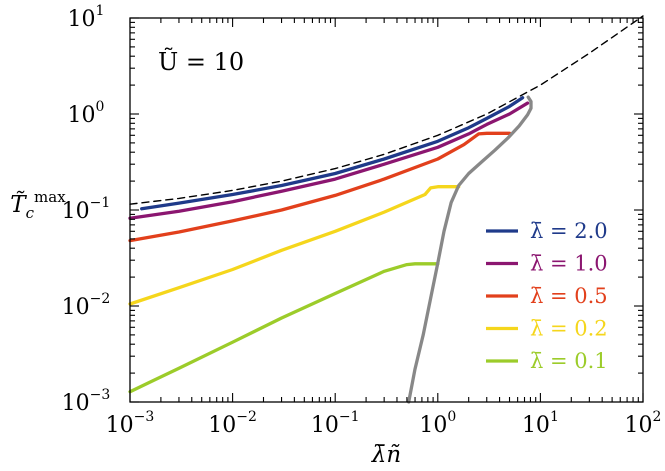  What do you see at coordinates (540, 423) in the screenshot?
I see `x-tick-label: 10¹` at bounding box center [540, 423].